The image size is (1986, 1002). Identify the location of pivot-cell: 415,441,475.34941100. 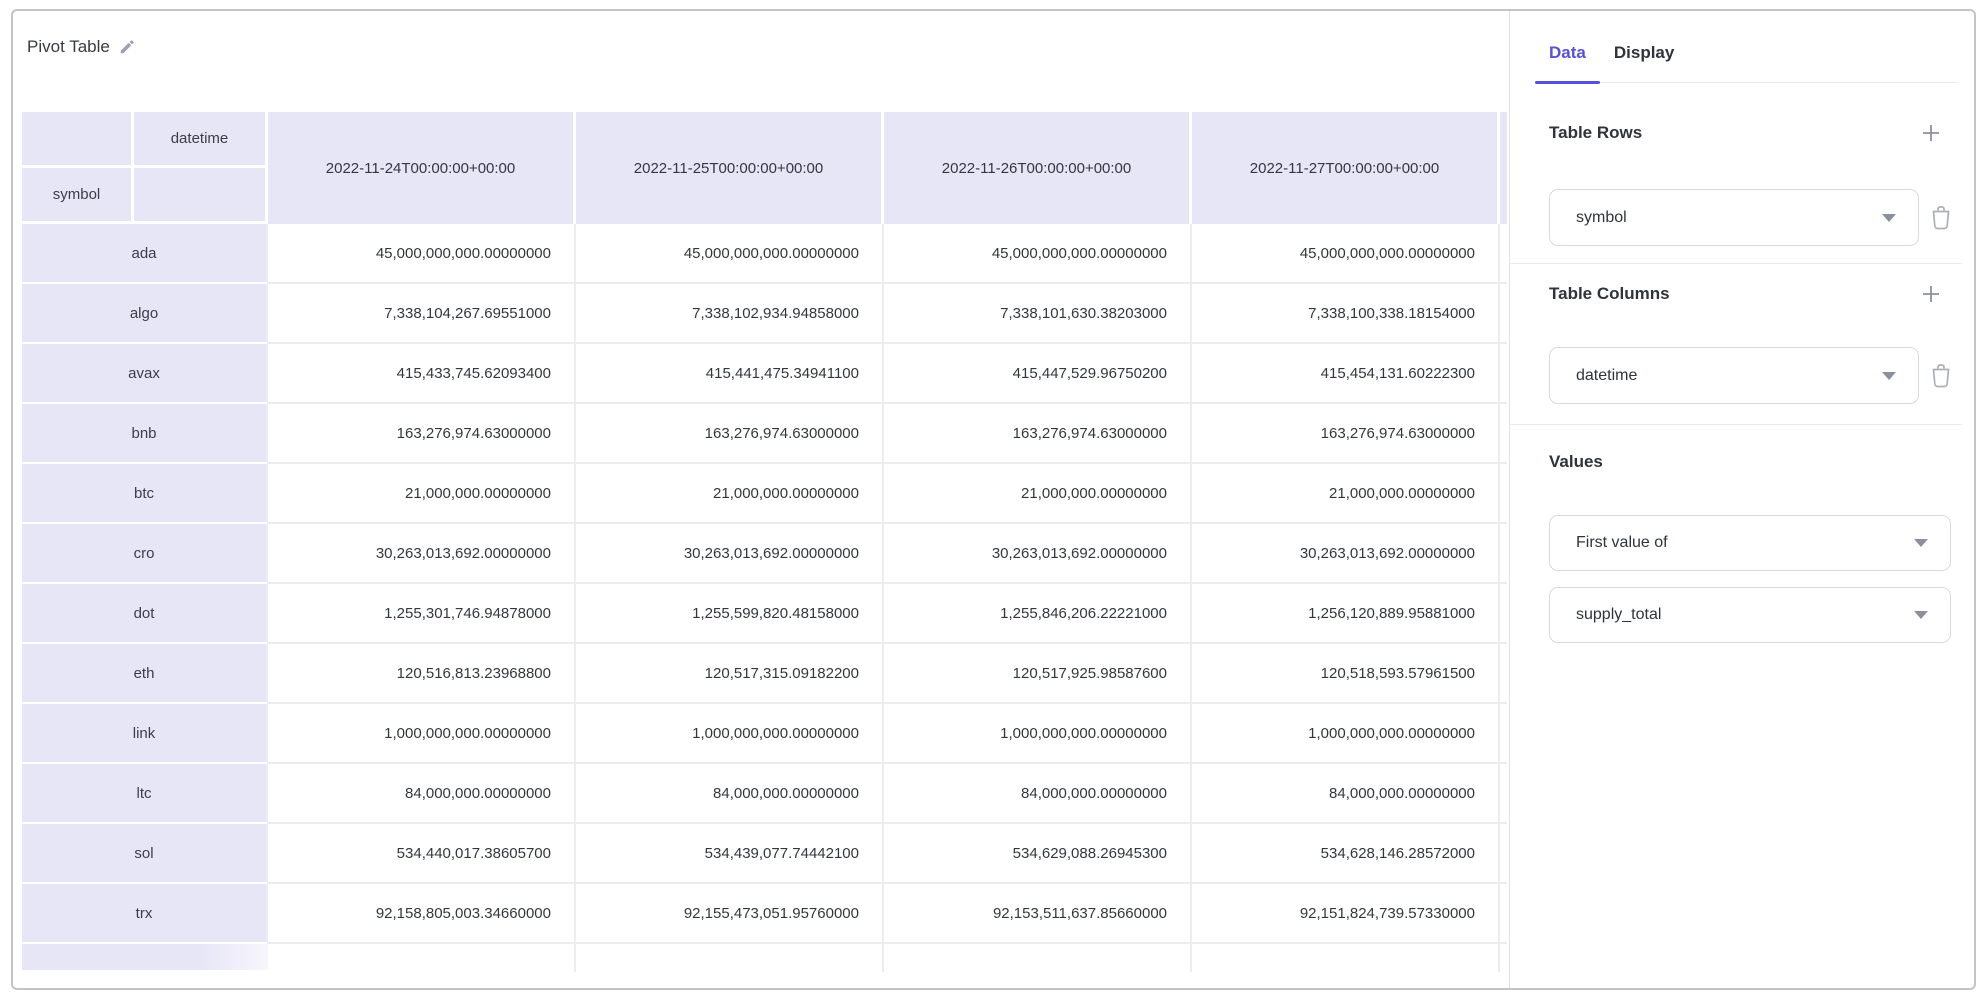
(730, 374).